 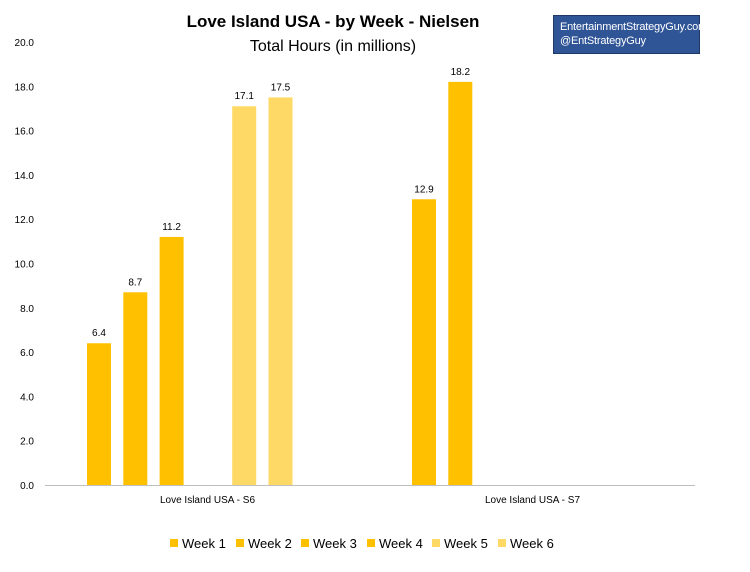 What do you see at coordinates (171, 360) in the screenshot?
I see `bar-week-3-s6` at bounding box center [171, 360].